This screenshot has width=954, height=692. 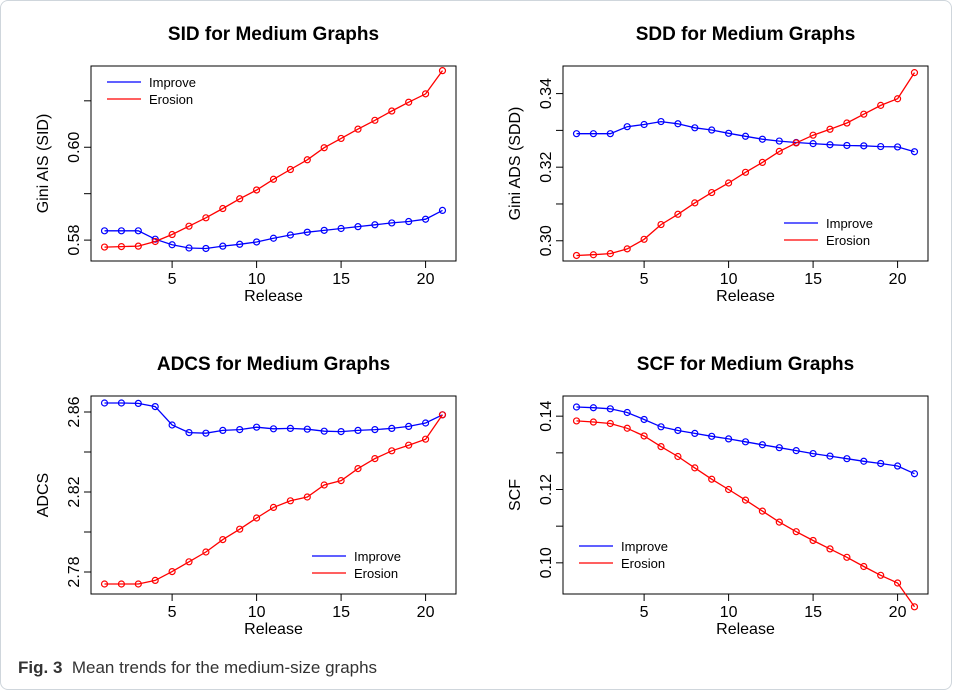 I want to click on series-line-improve, so click(x=745, y=136).